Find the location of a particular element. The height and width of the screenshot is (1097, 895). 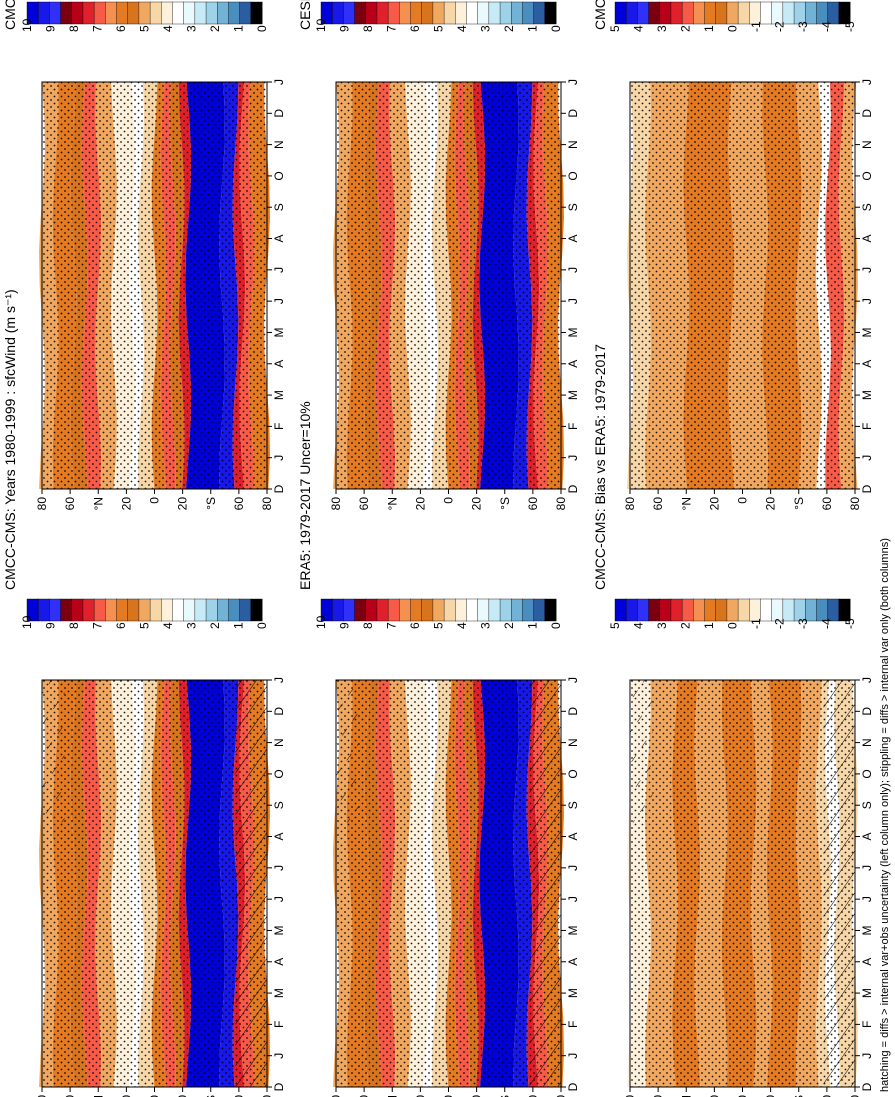

month-label: O is located at coordinates (573, 773).